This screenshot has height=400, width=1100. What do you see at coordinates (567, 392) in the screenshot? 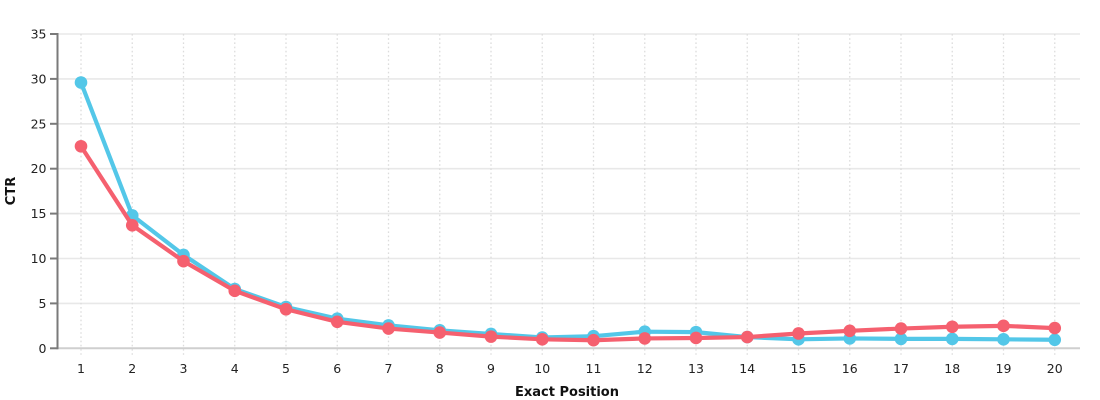
I see `x-axis-title: Exact Position` at bounding box center [567, 392].